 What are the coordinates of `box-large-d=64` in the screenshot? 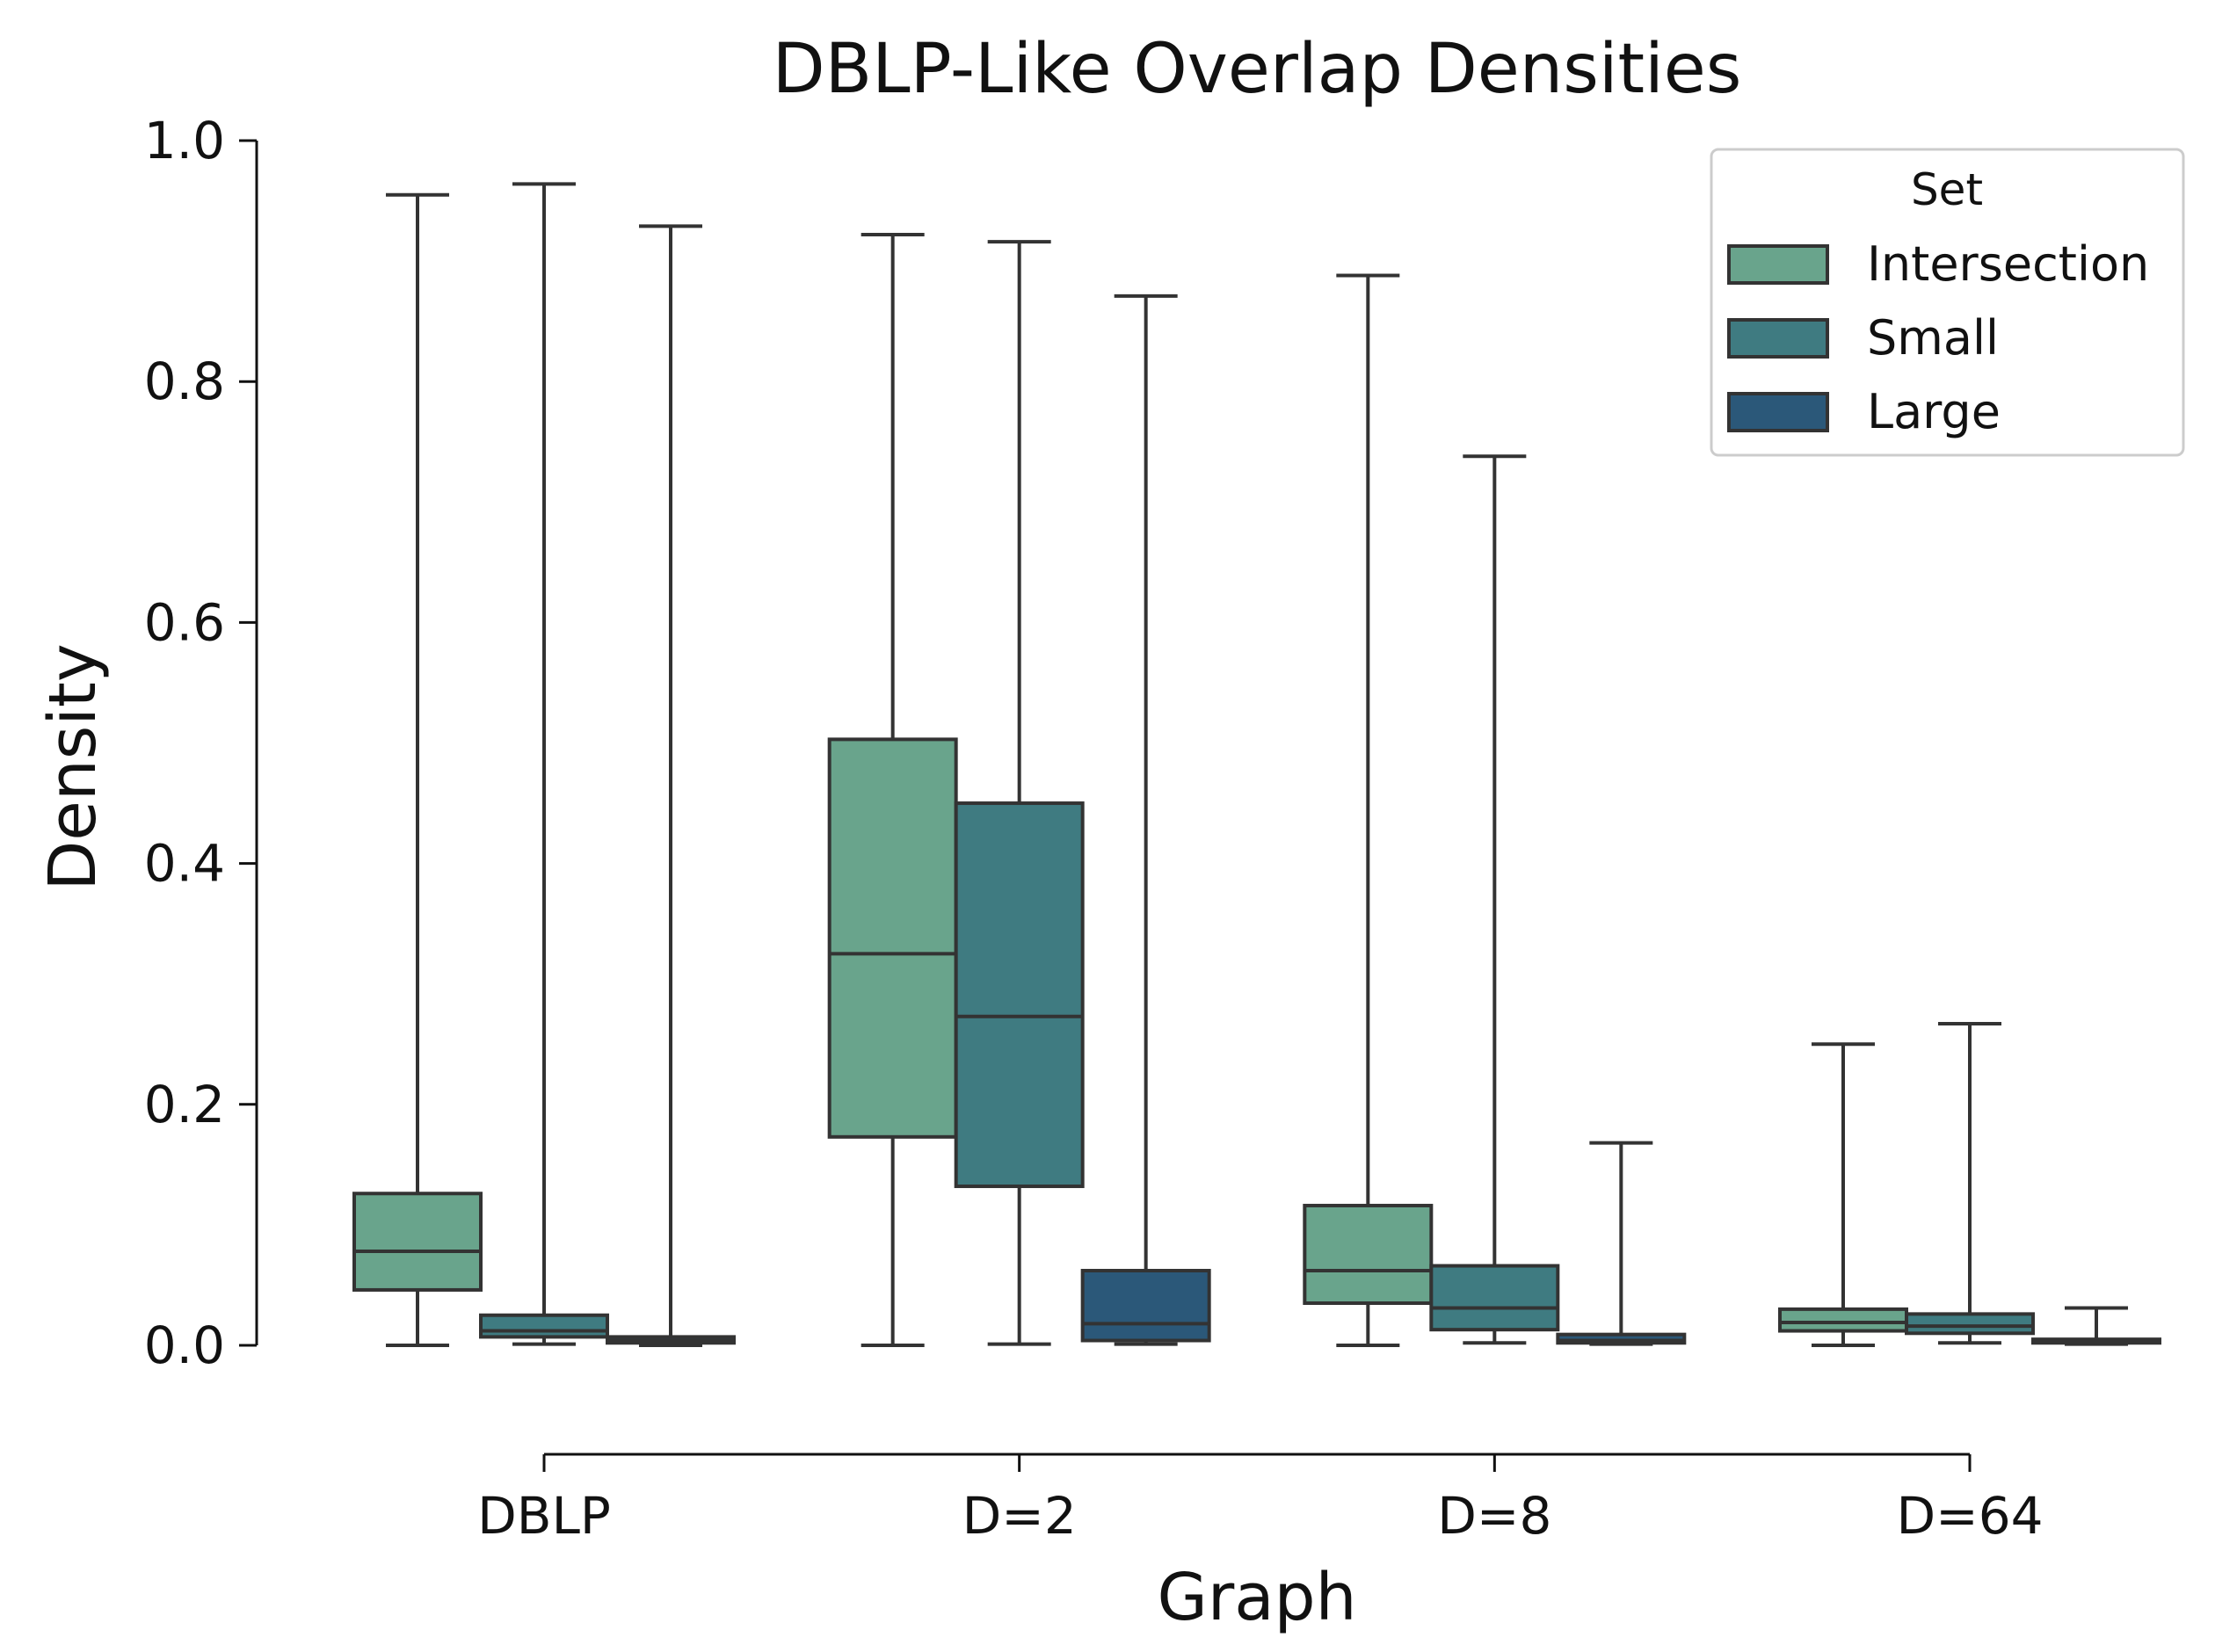 It's located at (2096, 1326).